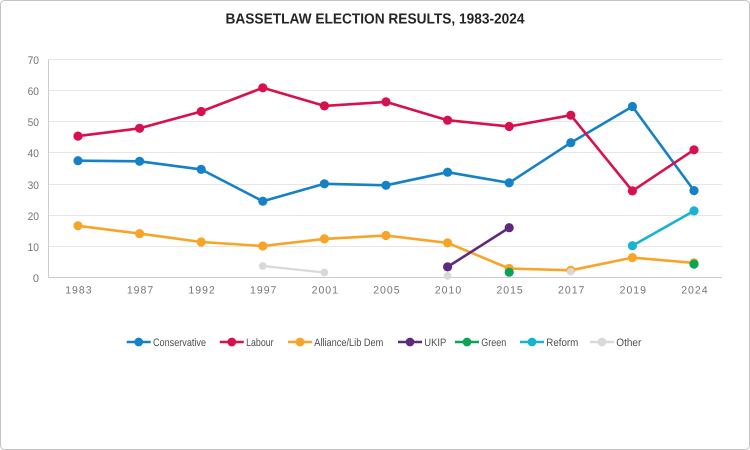  What do you see at coordinates (435, 343) in the screenshot?
I see `svg-text: UKIP` at bounding box center [435, 343].